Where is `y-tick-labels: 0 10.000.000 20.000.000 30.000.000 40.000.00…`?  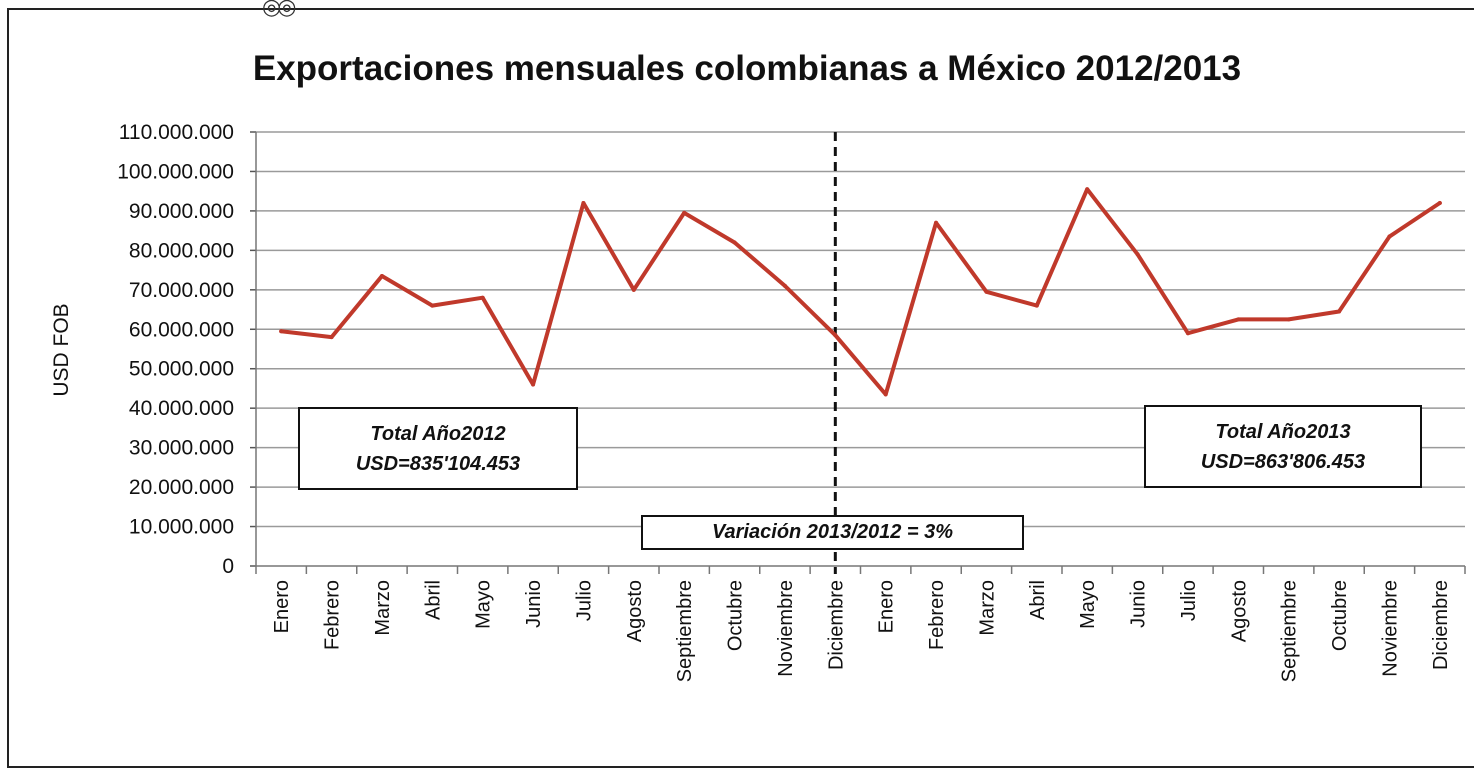 y-tick-labels: 0 10.000.000 20.000.000 30.000.000 40.000.00… is located at coordinates (175, 349).